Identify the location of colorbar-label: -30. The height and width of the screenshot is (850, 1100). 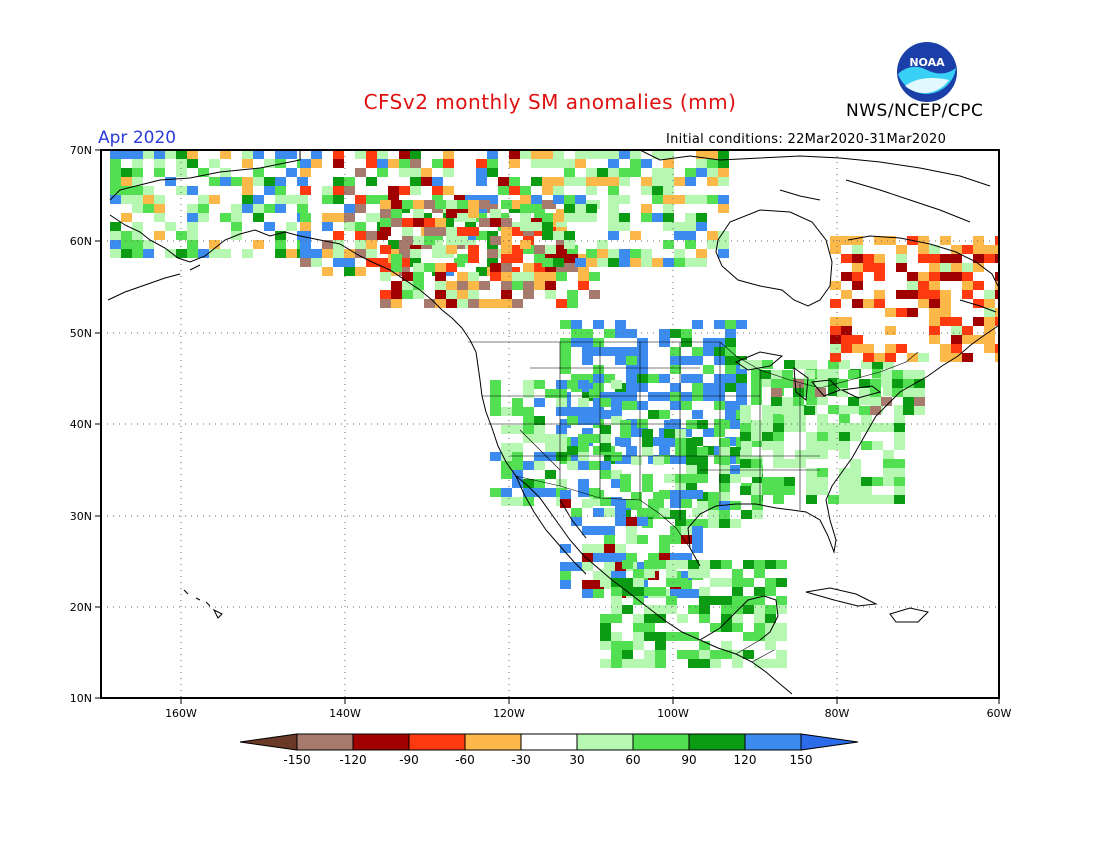
(521, 760).